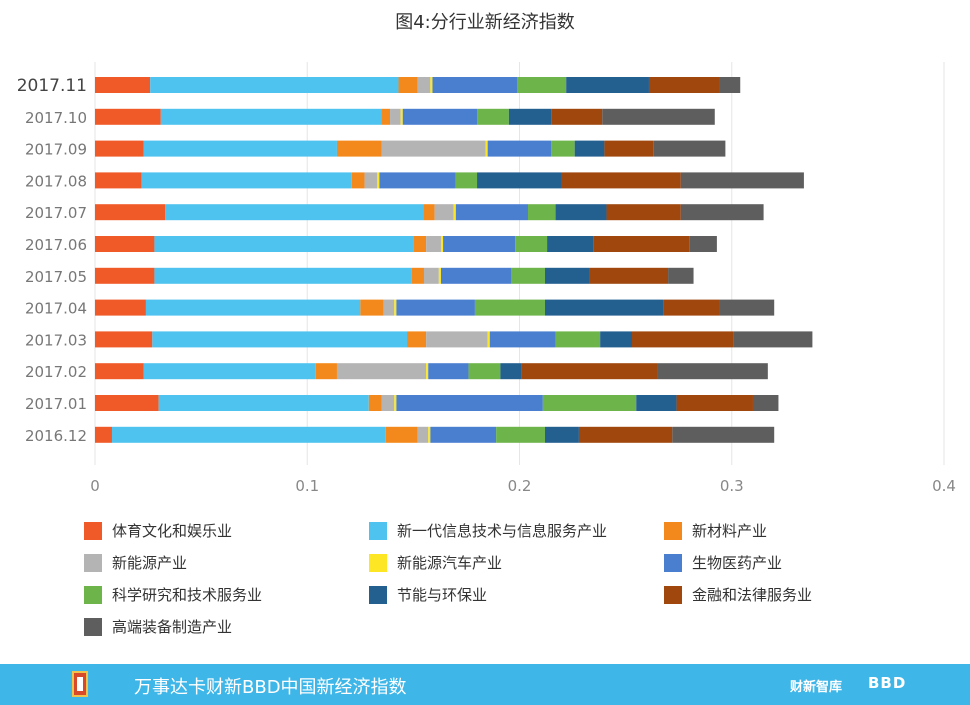 The image size is (970, 705). Describe the element at coordinates (738, 594) in the screenshot. I see `legend-item: 金融和法律服务业` at that location.